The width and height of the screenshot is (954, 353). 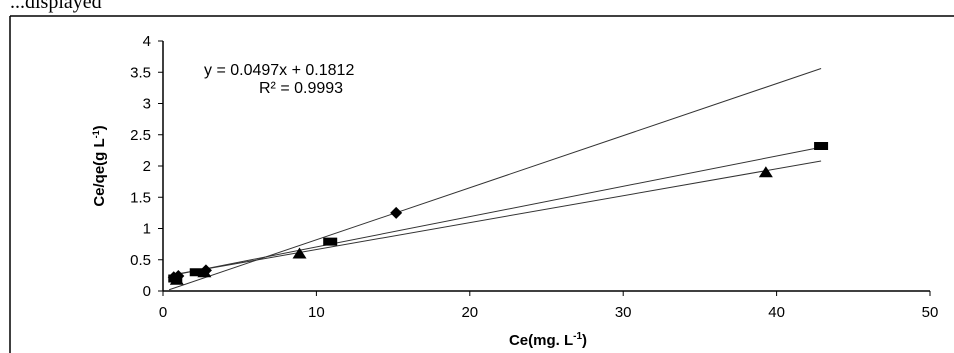 What do you see at coordinates (930, 312) in the screenshot?
I see `x-tick-label: 50` at bounding box center [930, 312].